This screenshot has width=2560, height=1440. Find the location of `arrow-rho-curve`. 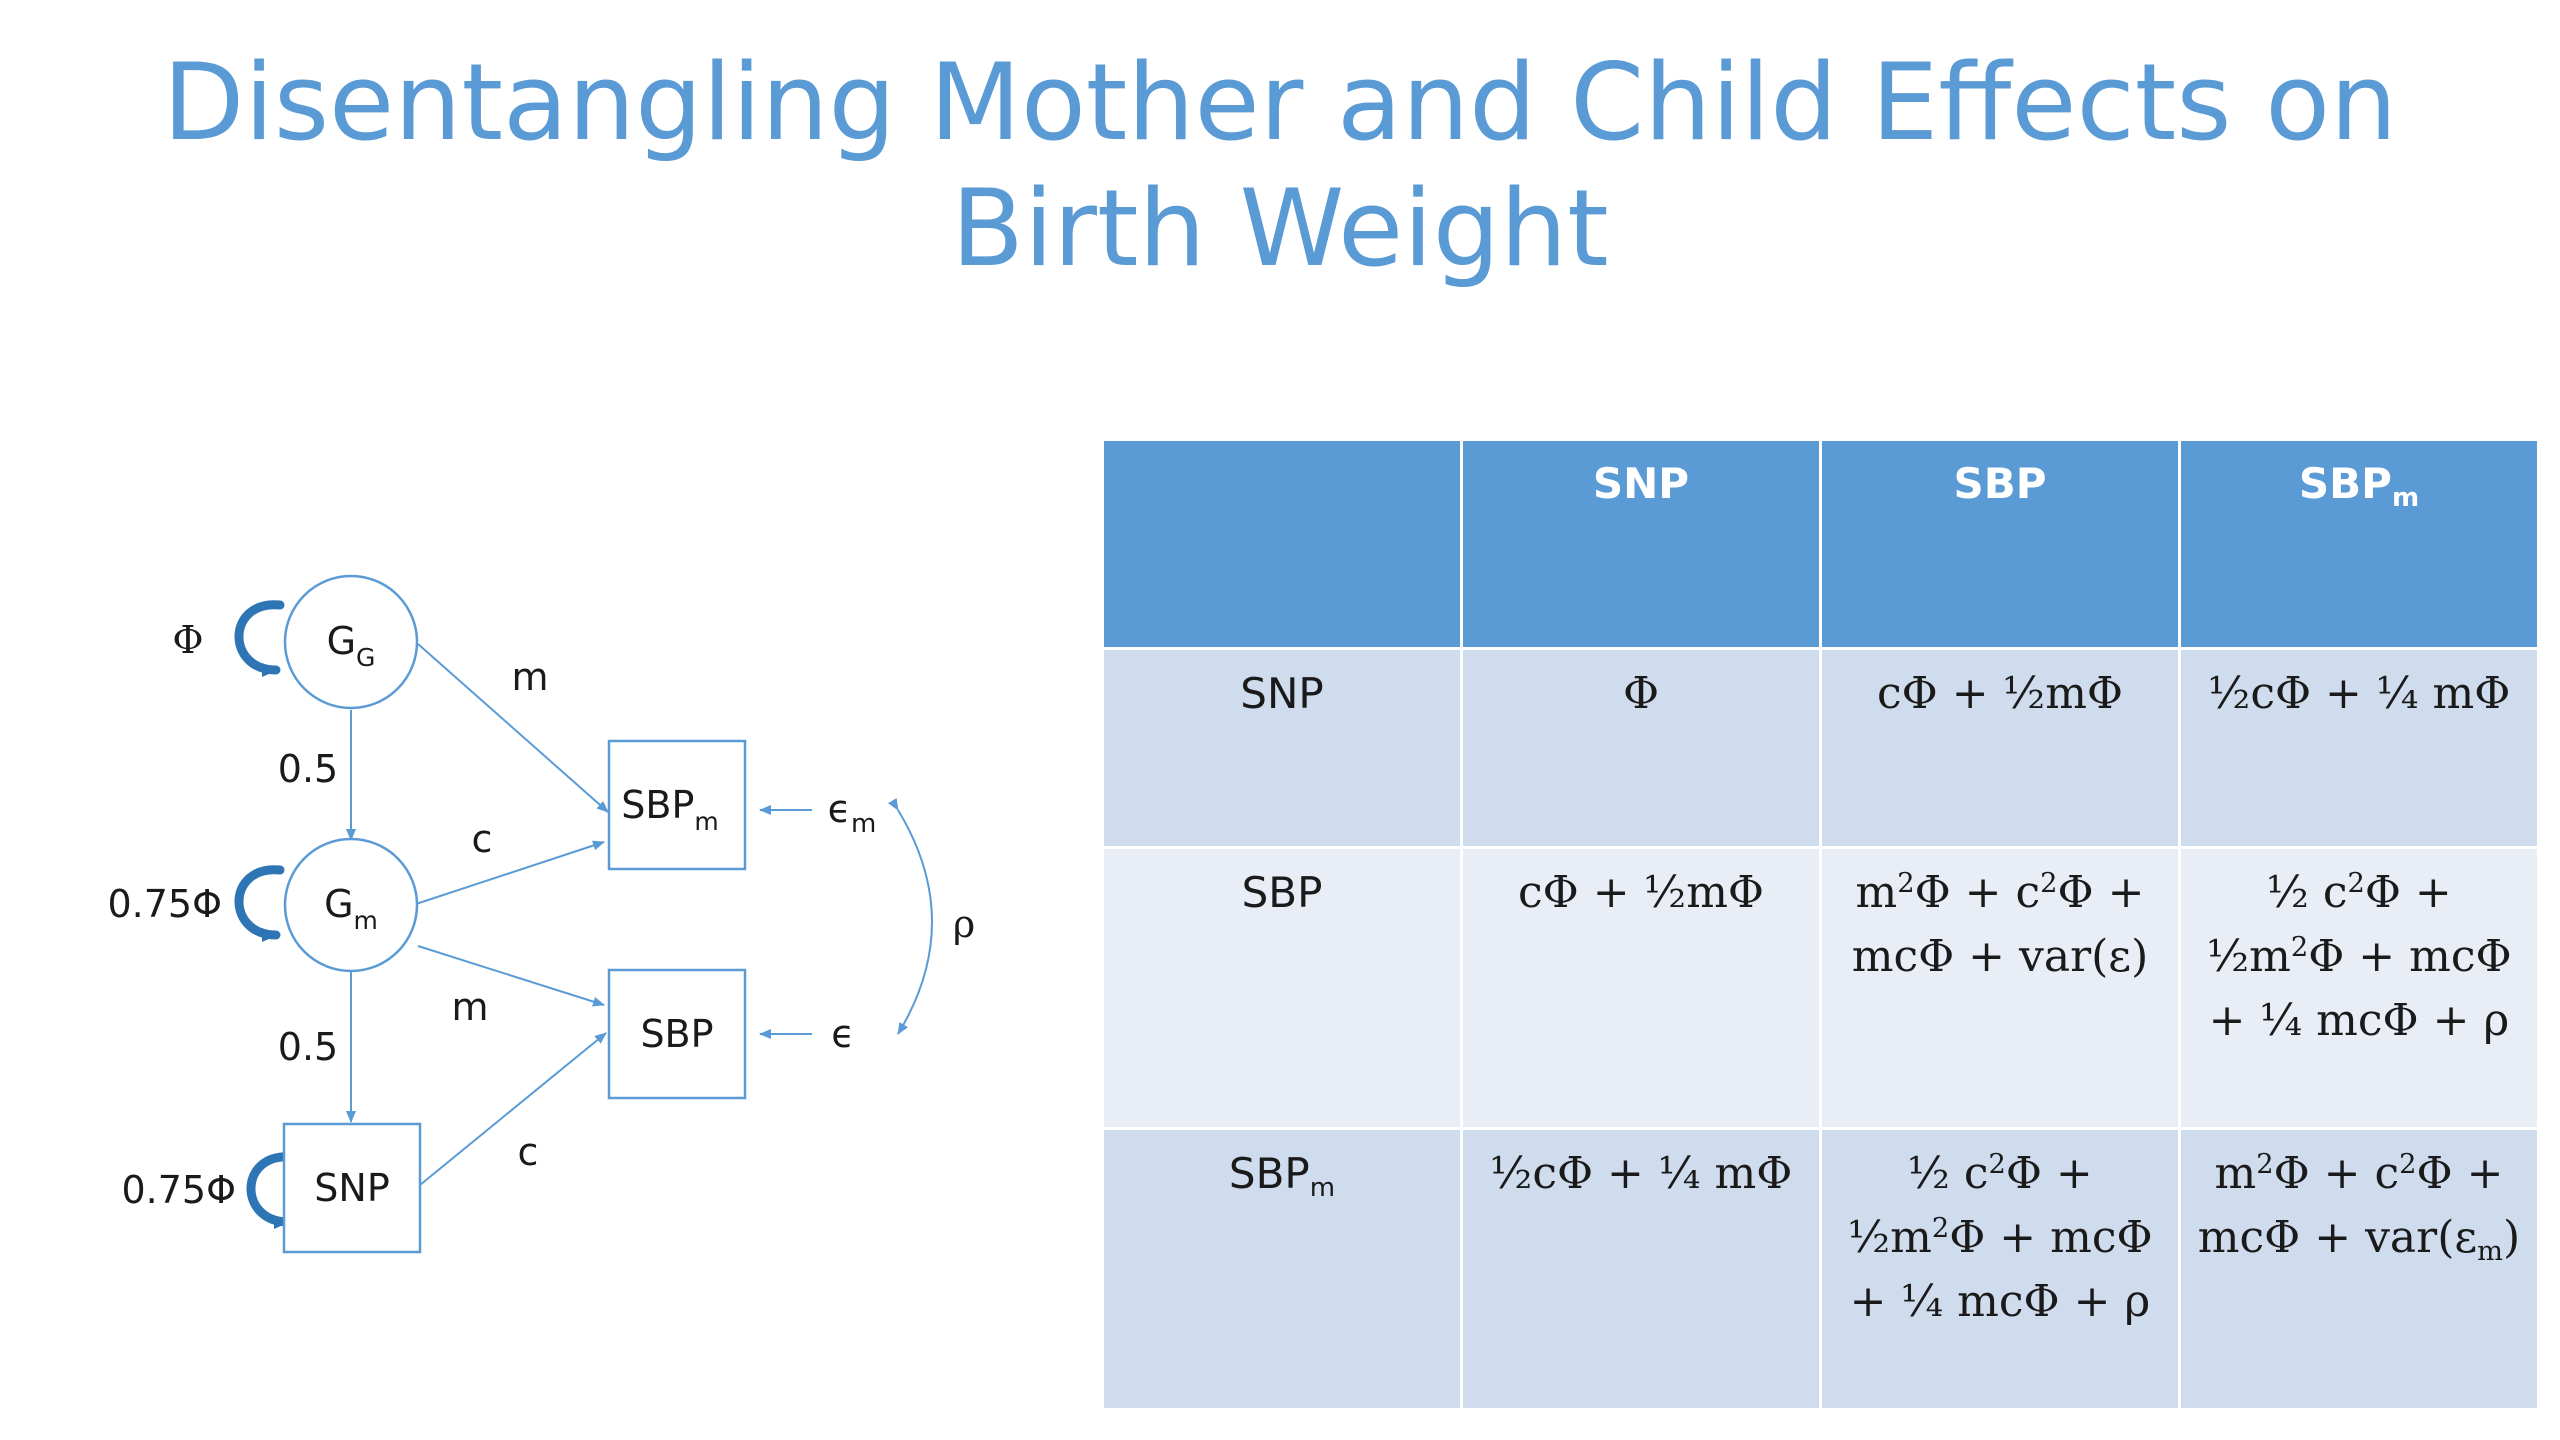

arrow-rho-curve is located at coordinates (910, 916).